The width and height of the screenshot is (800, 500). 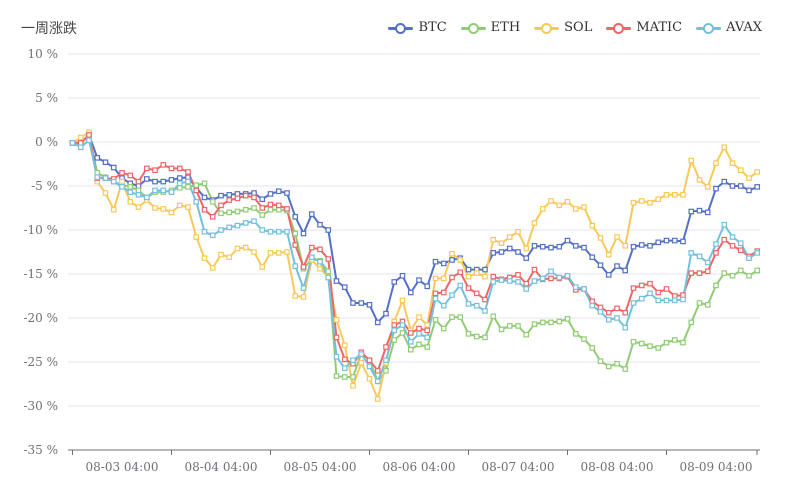 I want to click on legend-item-eth: ETH, so click(x=490, y=27).